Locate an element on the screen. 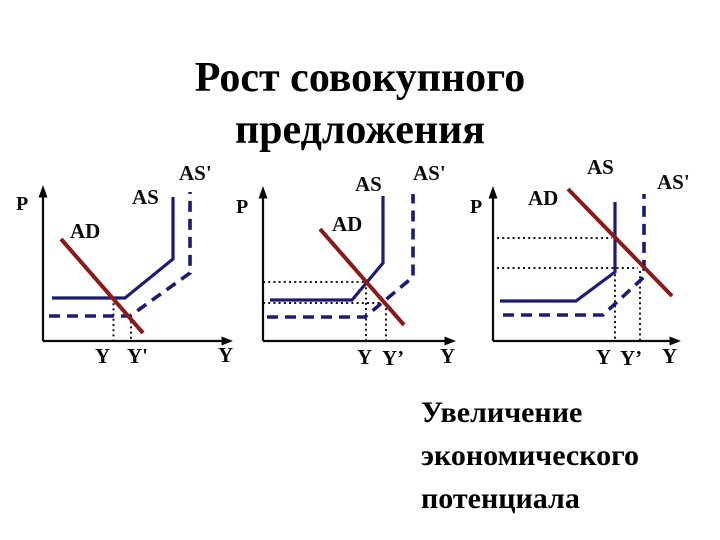 This screenshot has width=720, height=540. y-new-label: Y' is located at coordinates (137, 356).